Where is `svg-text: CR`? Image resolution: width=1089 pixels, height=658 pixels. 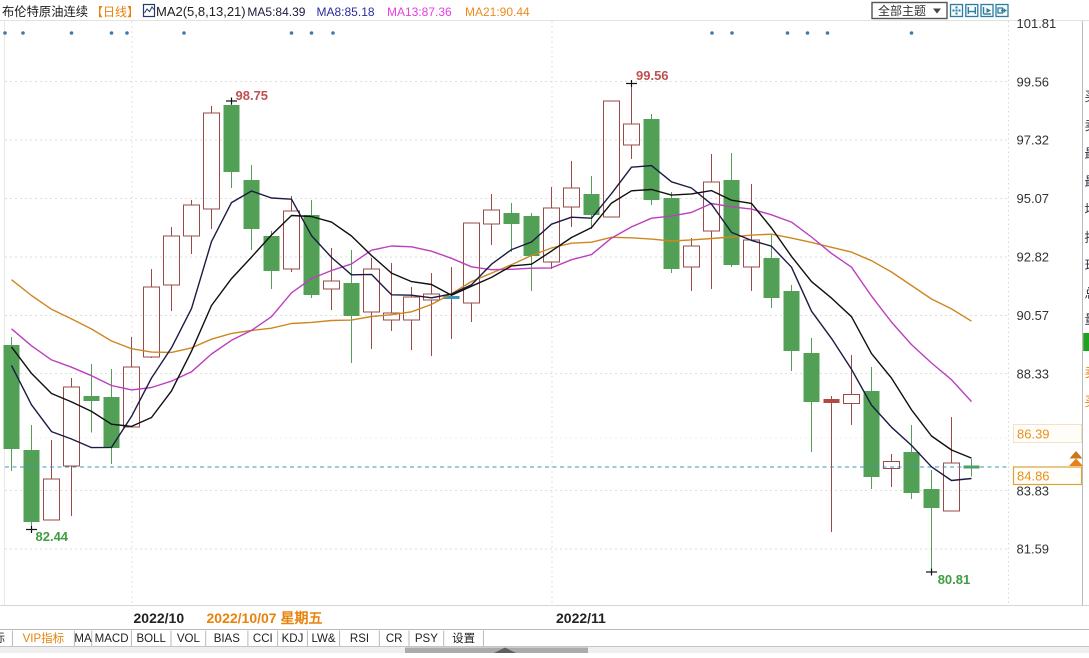
svg-text: CR is located at coordinates (394, 639).